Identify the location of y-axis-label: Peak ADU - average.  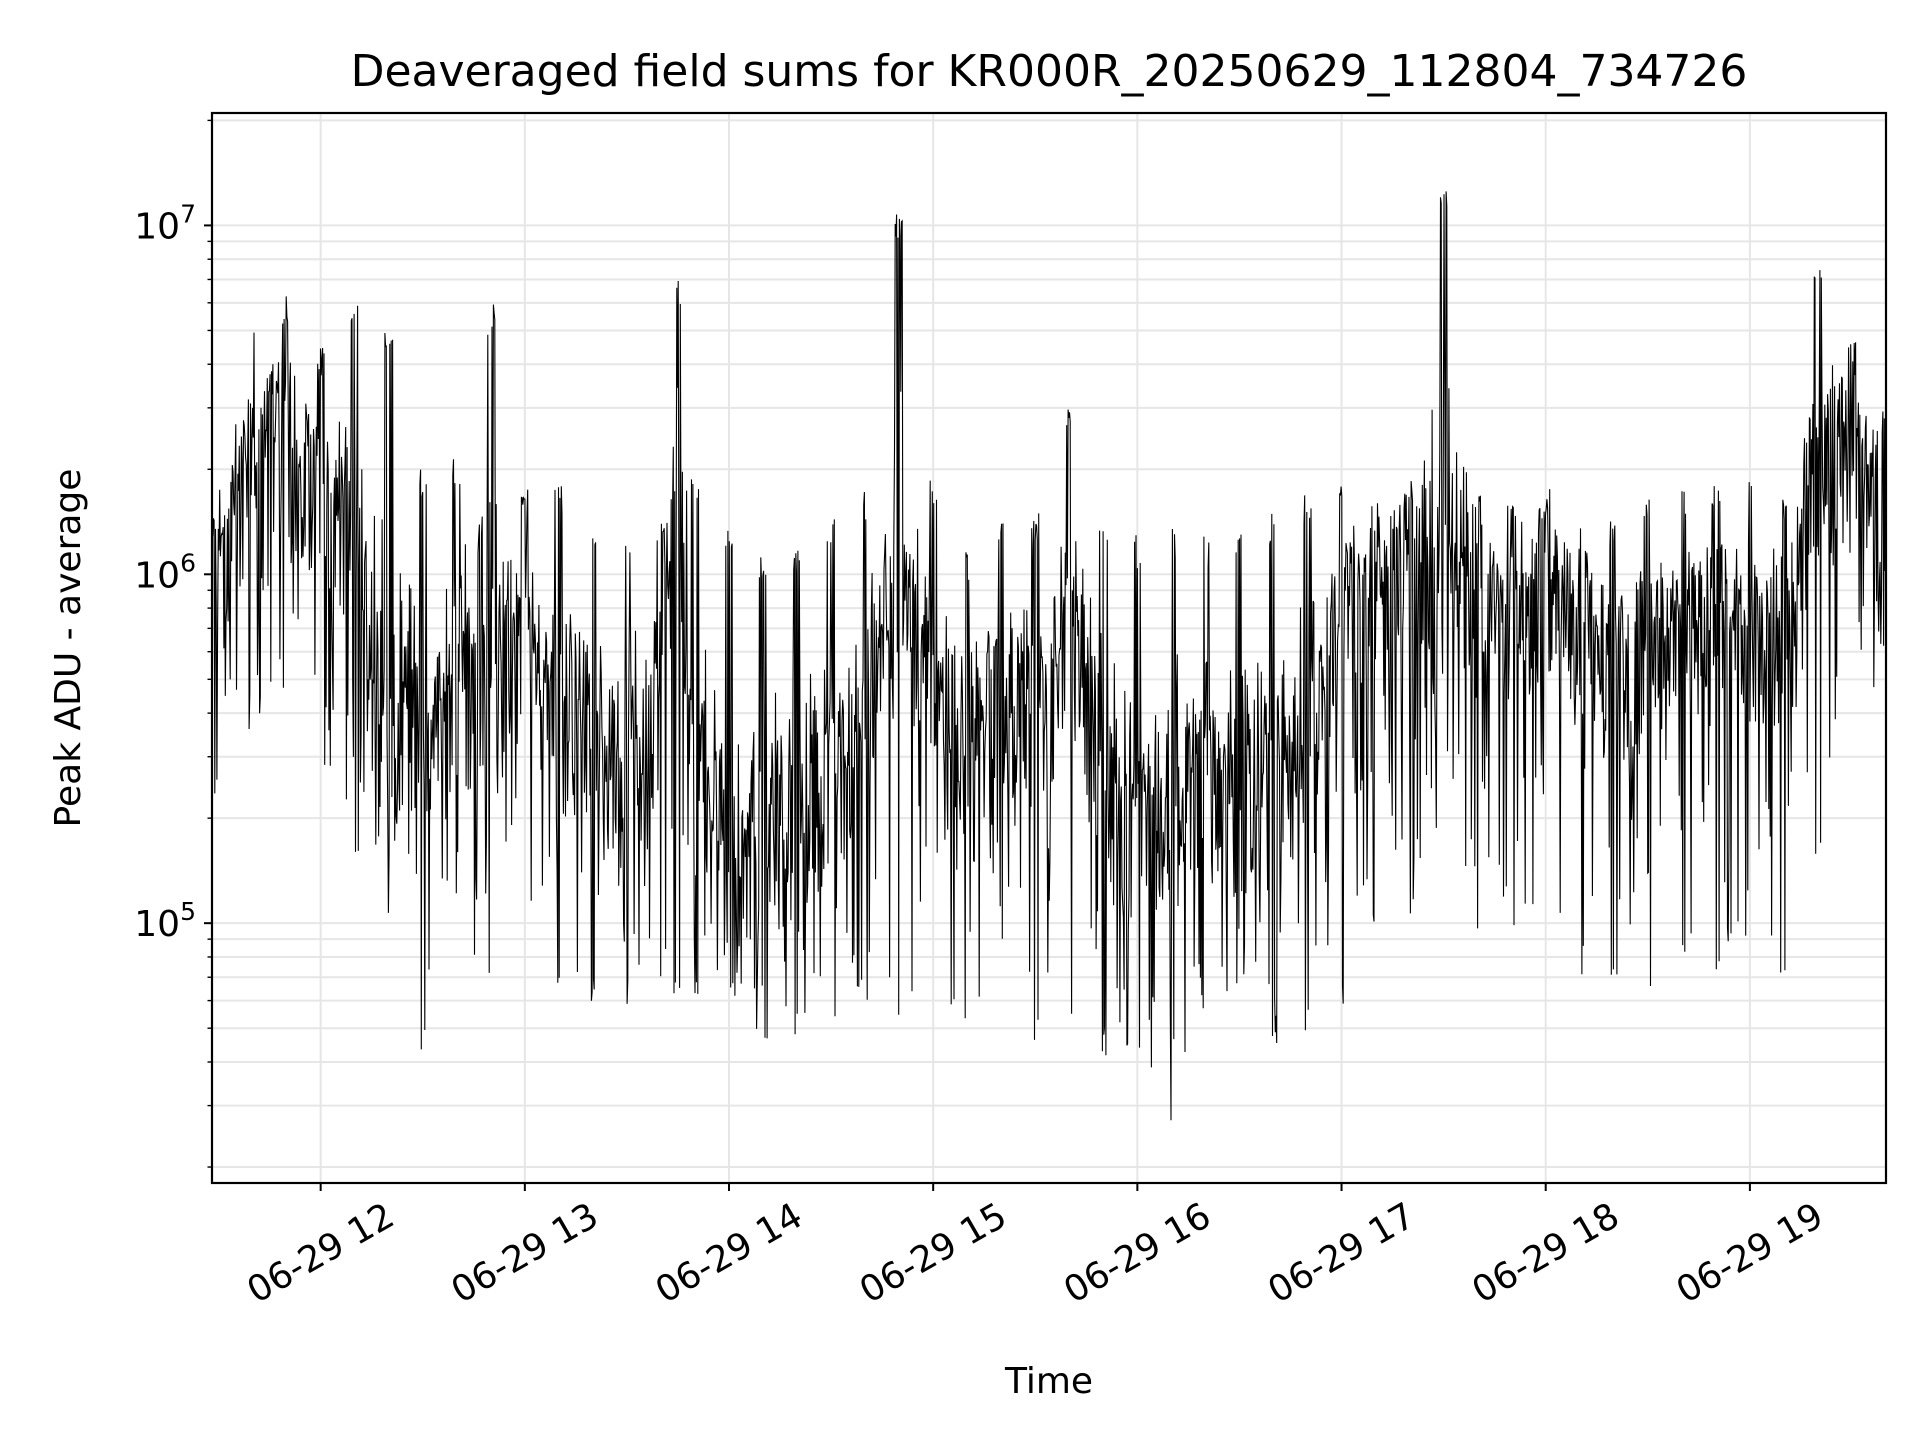
(68, 648).